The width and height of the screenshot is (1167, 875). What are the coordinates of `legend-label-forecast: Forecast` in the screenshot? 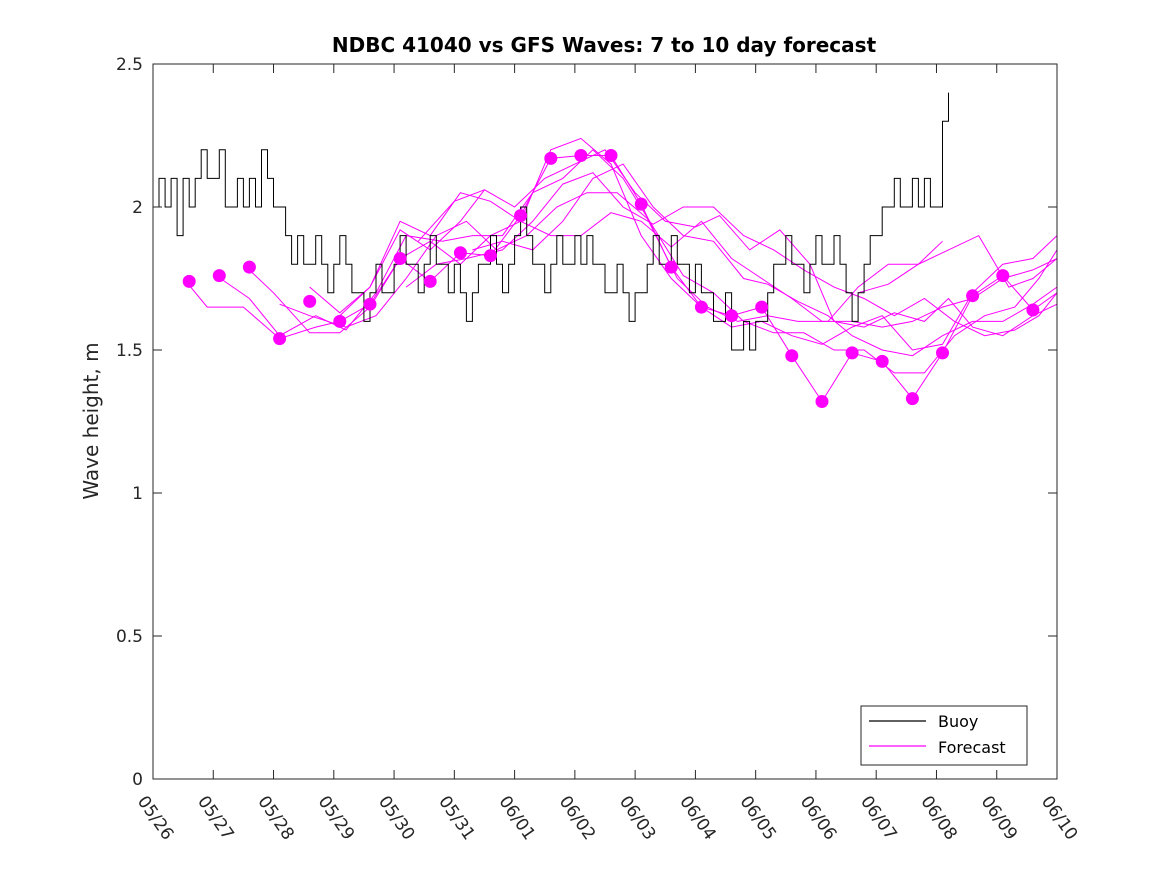 It's located at (972, 747).